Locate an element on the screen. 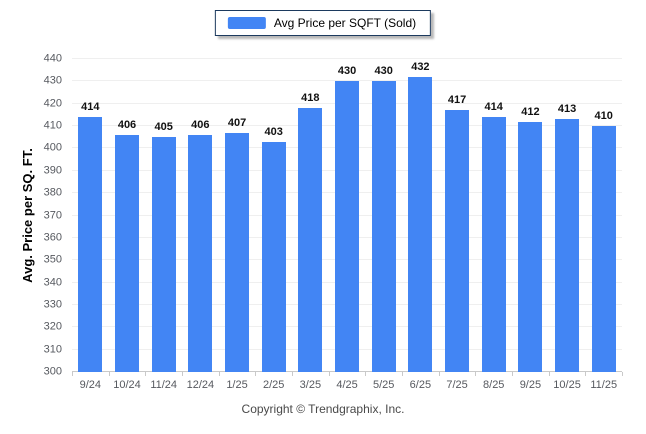  x-tick-label: 10/25 is located at coordinates (567, 385).